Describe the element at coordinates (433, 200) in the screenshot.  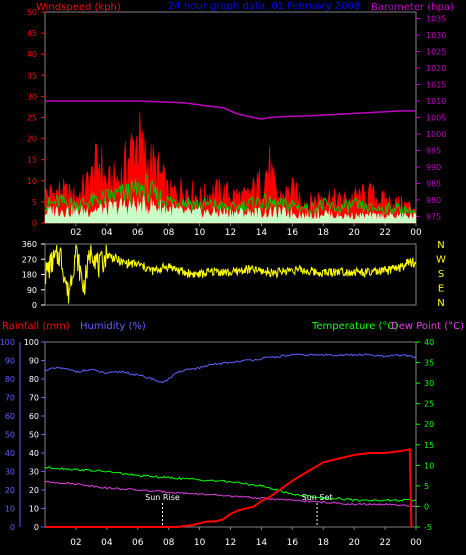
I see `barometer-tick-label: 980` at that location.